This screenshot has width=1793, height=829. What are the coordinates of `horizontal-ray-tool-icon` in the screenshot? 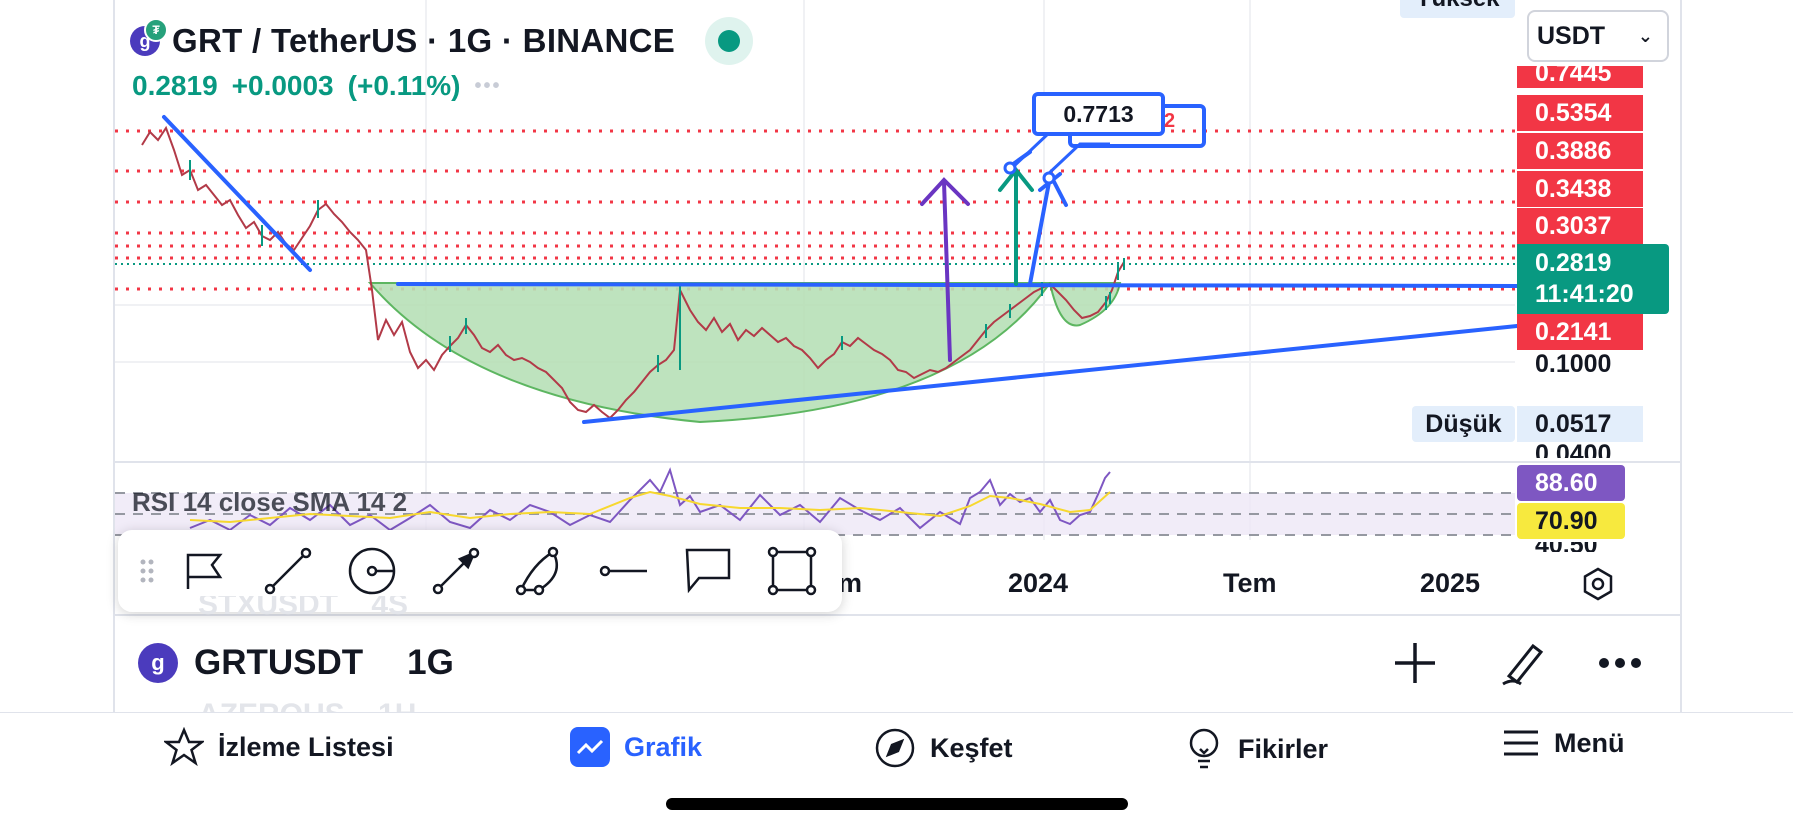 It's located at (624, 571).